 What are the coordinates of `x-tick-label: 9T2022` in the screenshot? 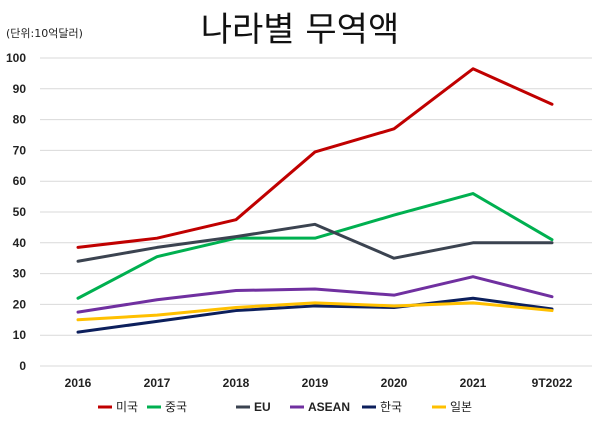 It's located at (552, 383).